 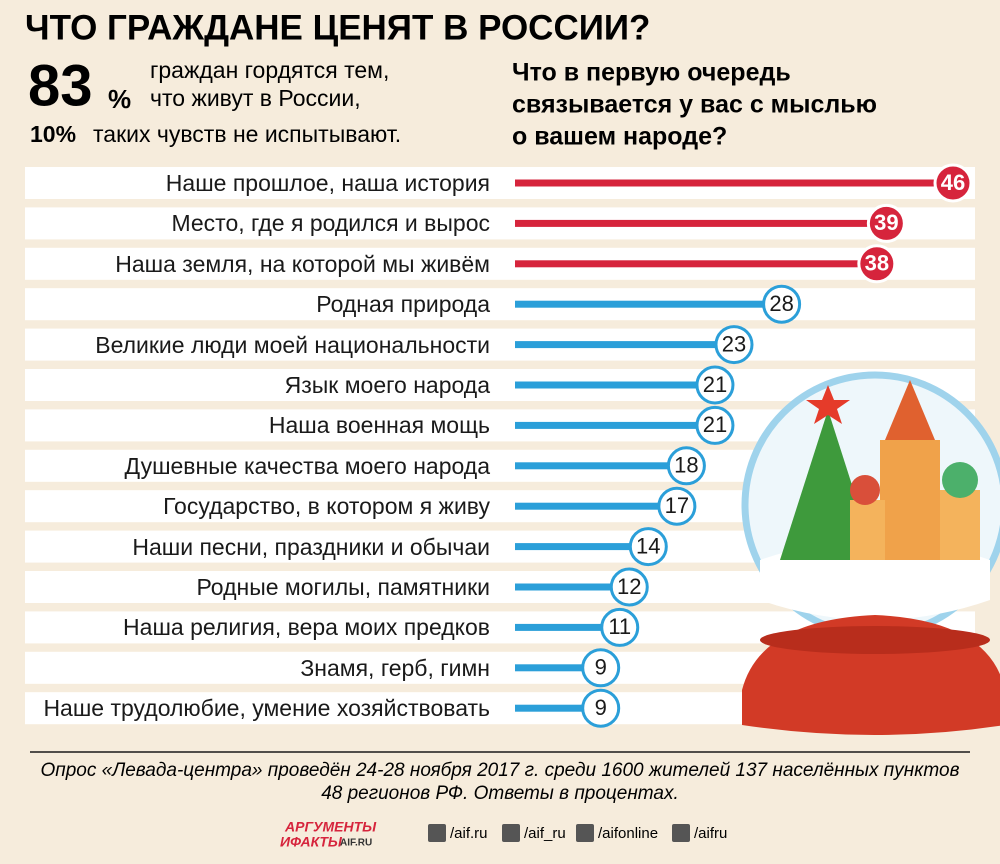 I want to click on category-label: Язык моего народа, so click(x=387, y=385).